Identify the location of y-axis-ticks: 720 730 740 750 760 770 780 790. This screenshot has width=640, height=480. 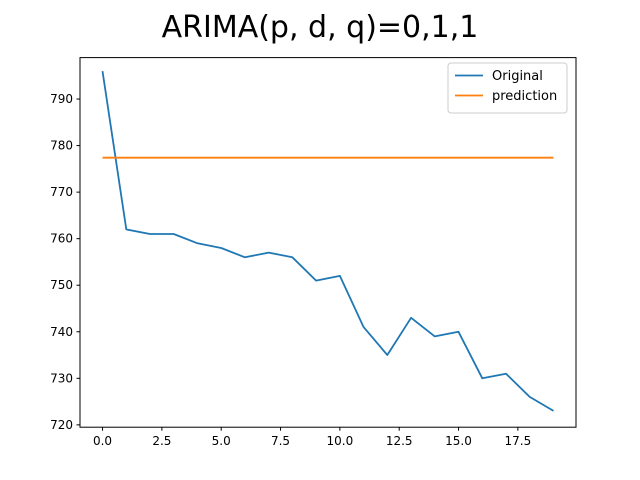
(65, 262).